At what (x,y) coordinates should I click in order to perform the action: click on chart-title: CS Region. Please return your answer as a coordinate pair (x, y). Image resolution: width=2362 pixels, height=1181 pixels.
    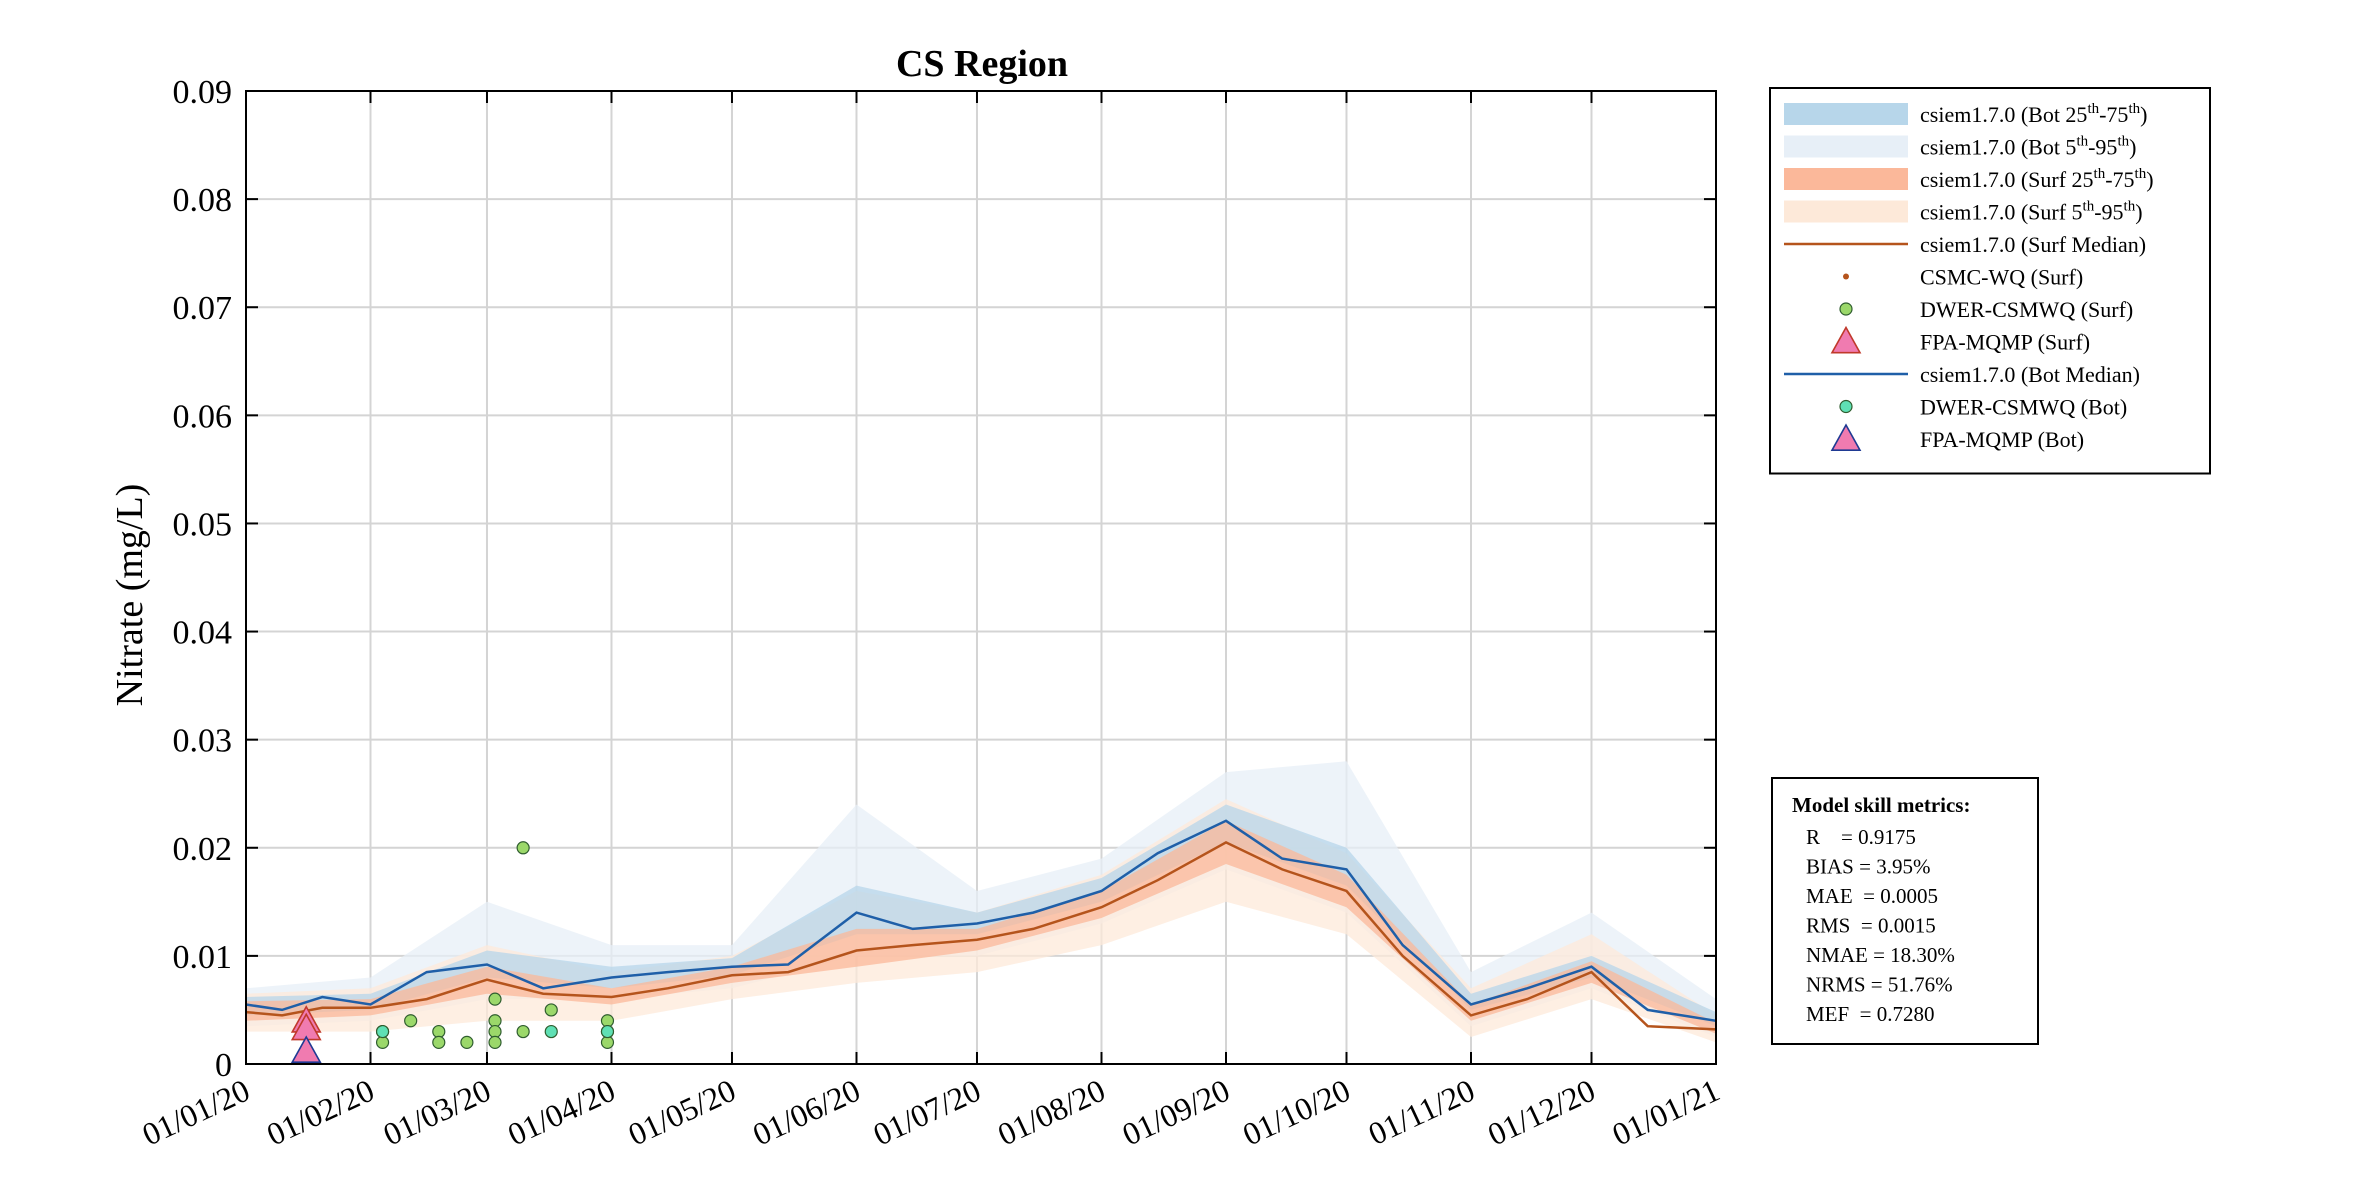
    Looking at the image, I should click on (982, 64).